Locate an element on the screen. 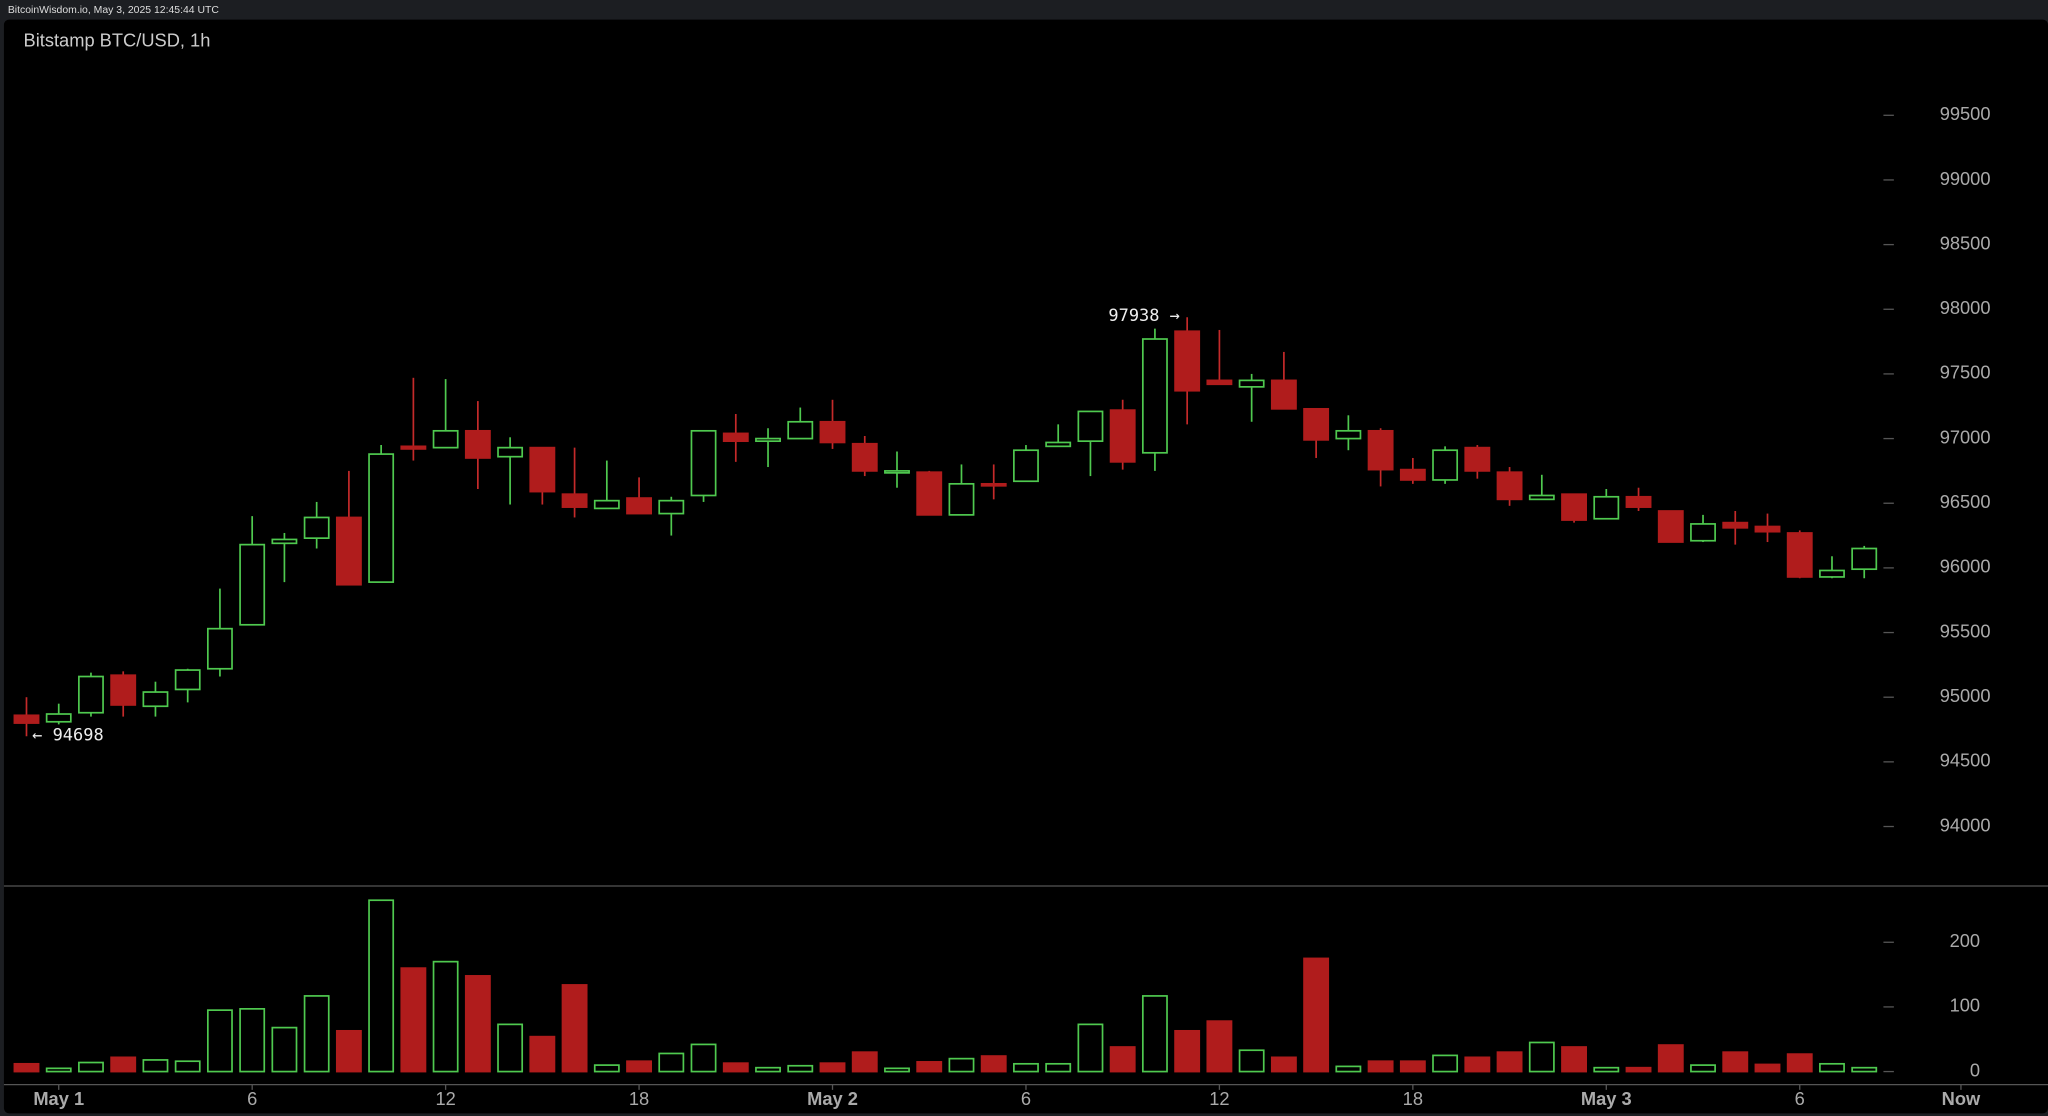 The image size is (2048, 1116). y-tick-label: 96500 is located at coordinates (1965, 501).